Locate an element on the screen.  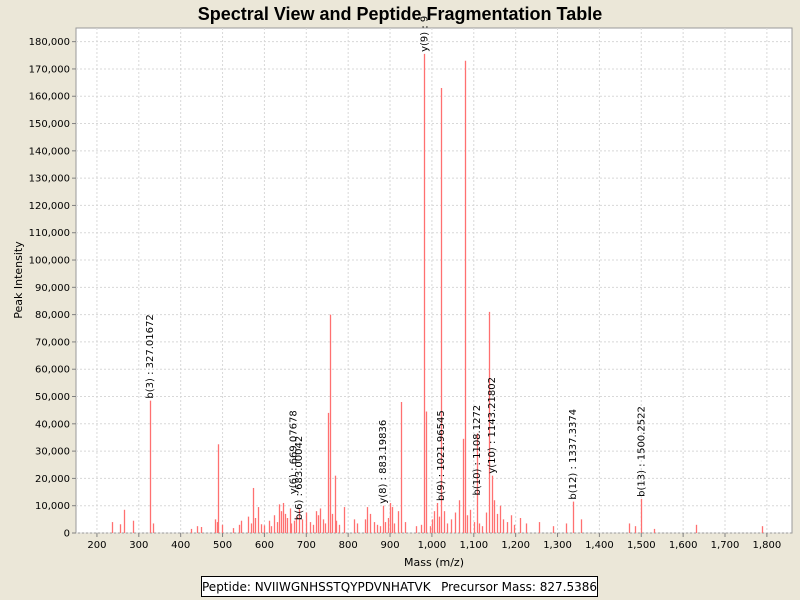
x-tick-label: 1,000 is located at coordinates (432, 545).